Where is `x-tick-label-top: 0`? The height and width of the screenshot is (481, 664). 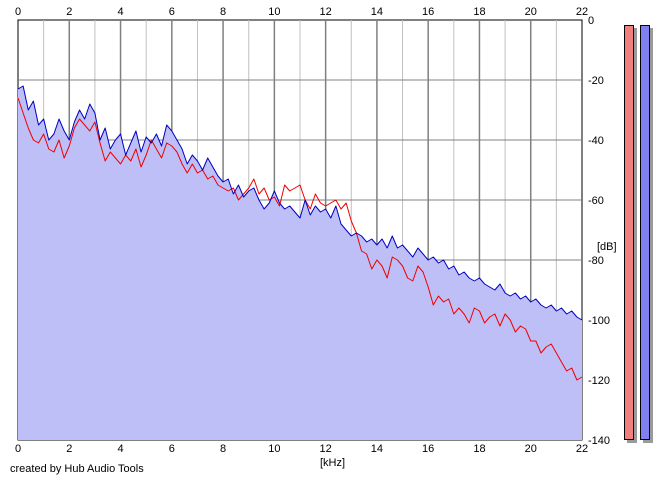
x-tick-label-top: 0 is located at coordinates (18, 12).